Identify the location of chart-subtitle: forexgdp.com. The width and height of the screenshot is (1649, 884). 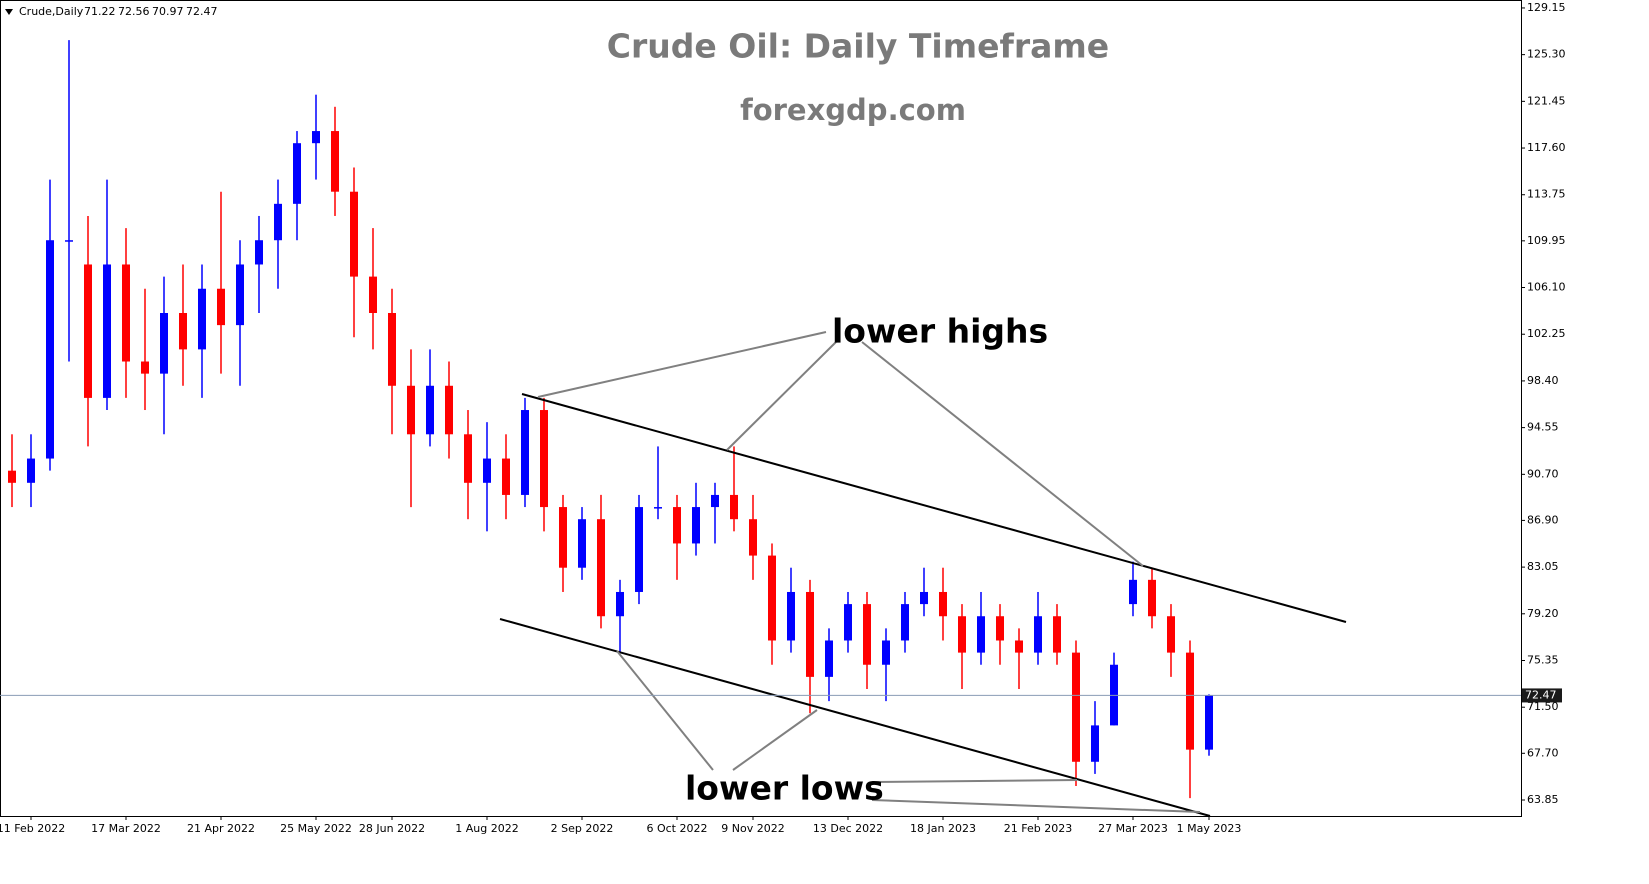
(853, 110).